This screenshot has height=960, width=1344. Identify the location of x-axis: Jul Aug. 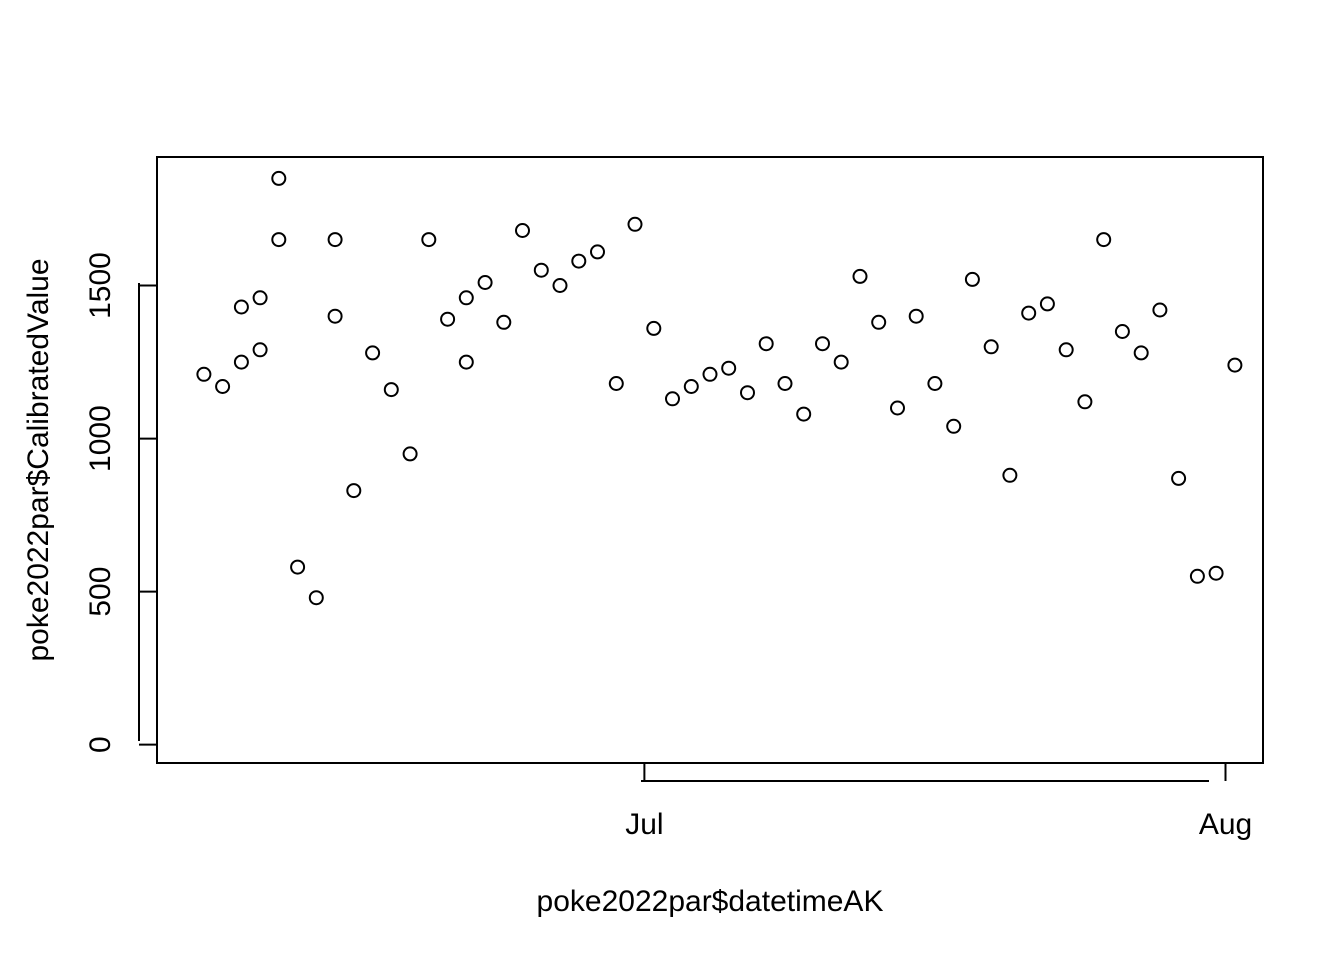
(938, 802).